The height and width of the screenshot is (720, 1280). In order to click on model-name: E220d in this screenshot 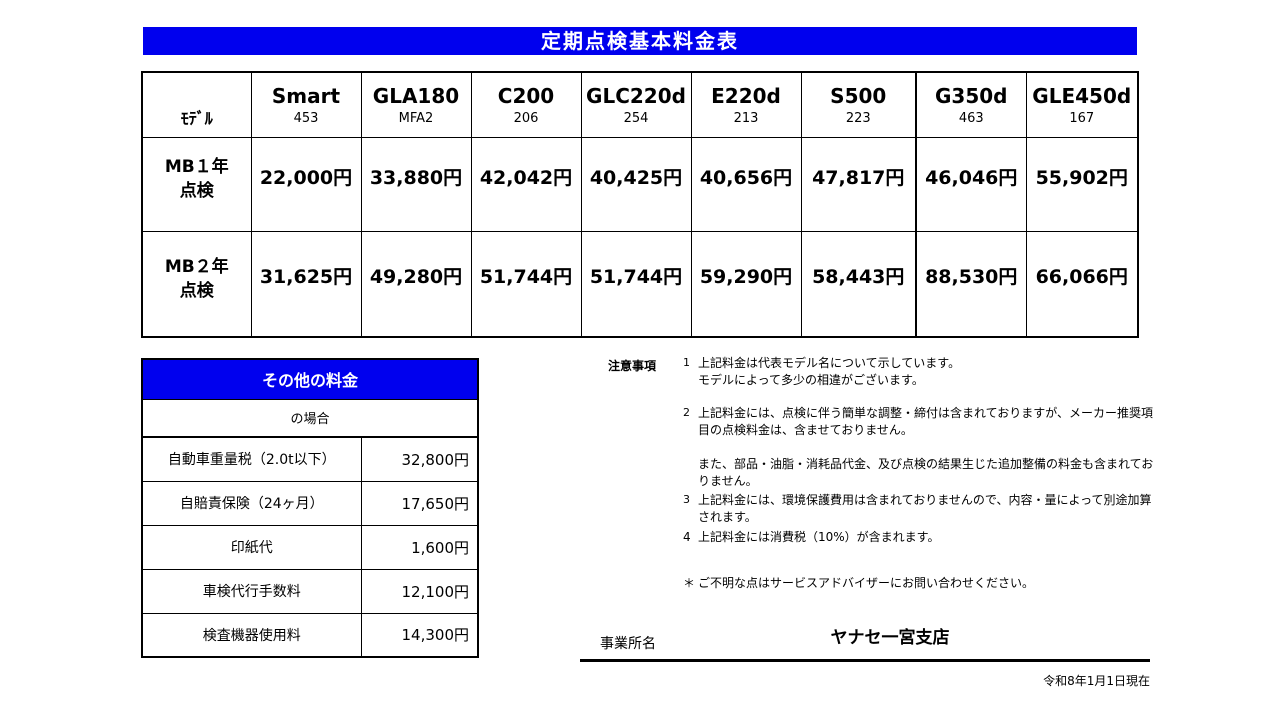, I will do `click(746, 96)`.